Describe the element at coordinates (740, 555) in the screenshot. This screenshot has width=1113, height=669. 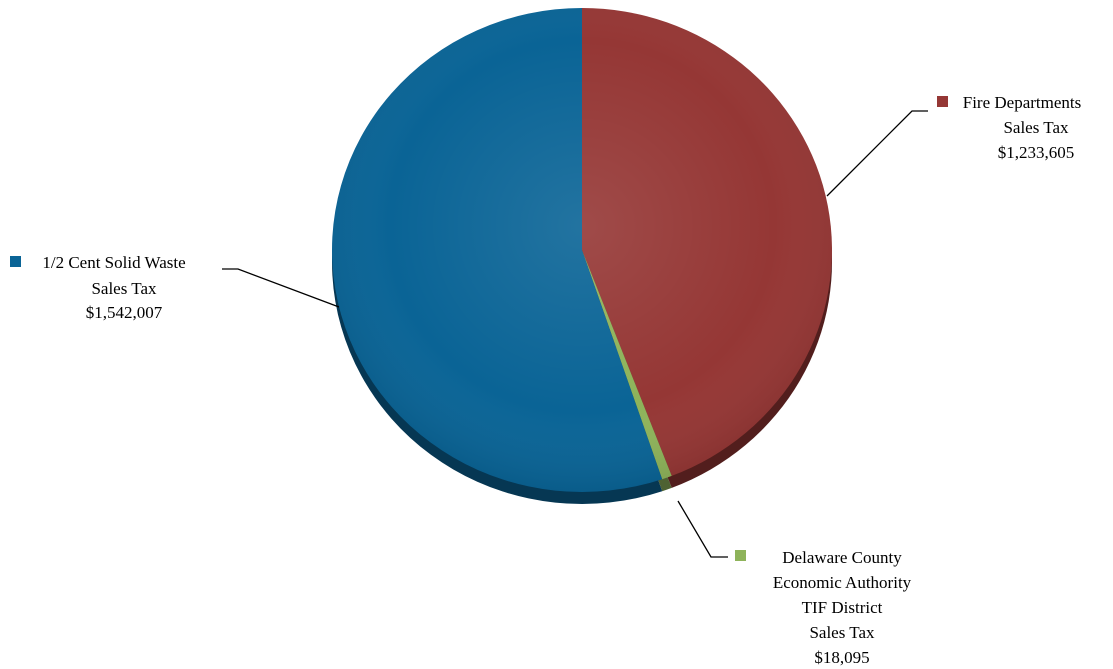
I see `legend-swatch-tif` at that location.